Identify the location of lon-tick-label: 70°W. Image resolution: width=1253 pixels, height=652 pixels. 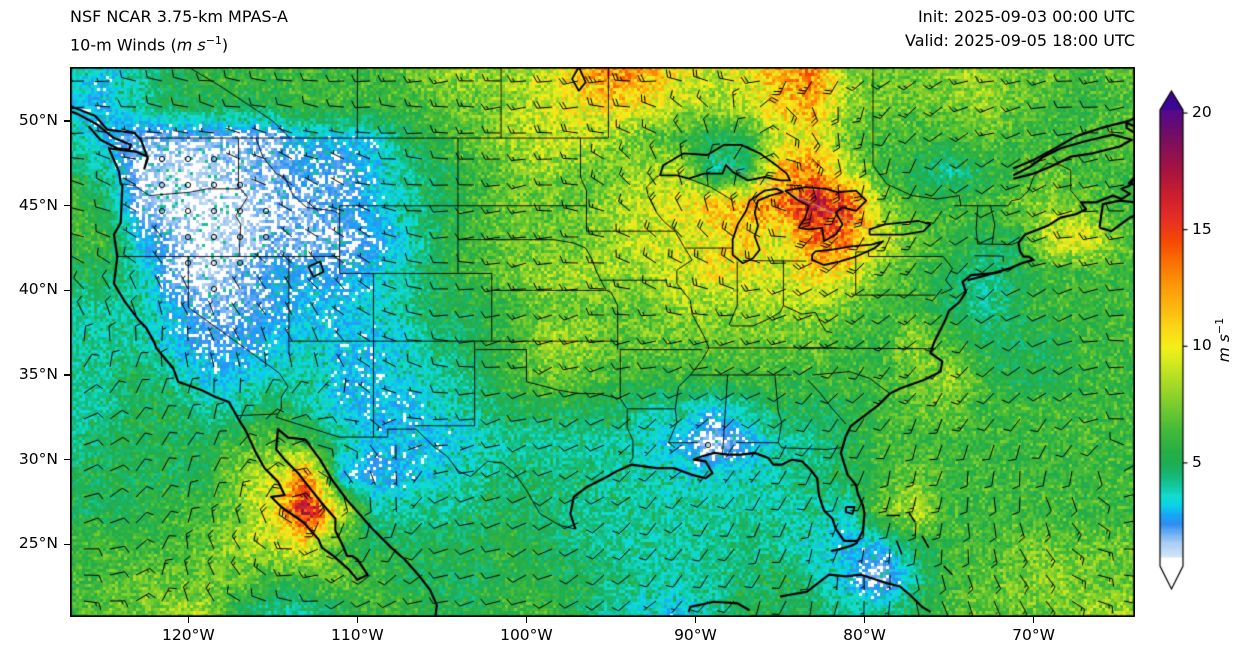
(1033, 635).